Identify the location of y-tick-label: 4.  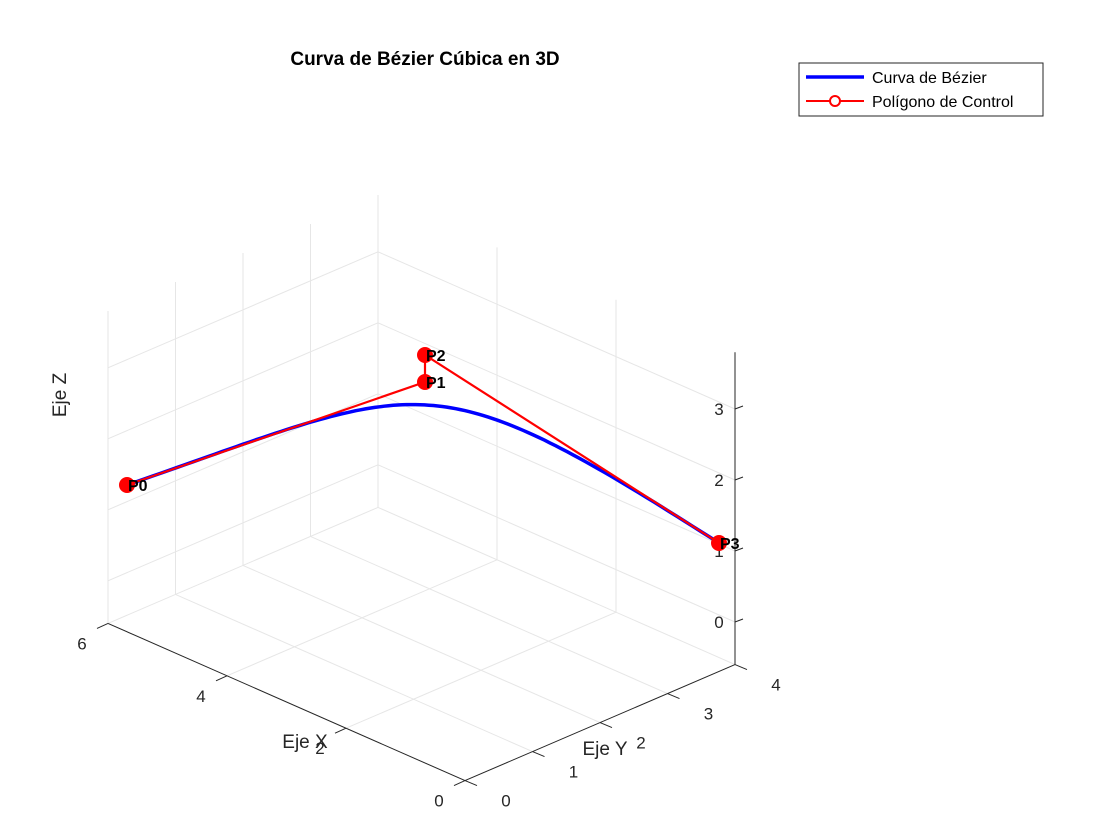
(775, 685).